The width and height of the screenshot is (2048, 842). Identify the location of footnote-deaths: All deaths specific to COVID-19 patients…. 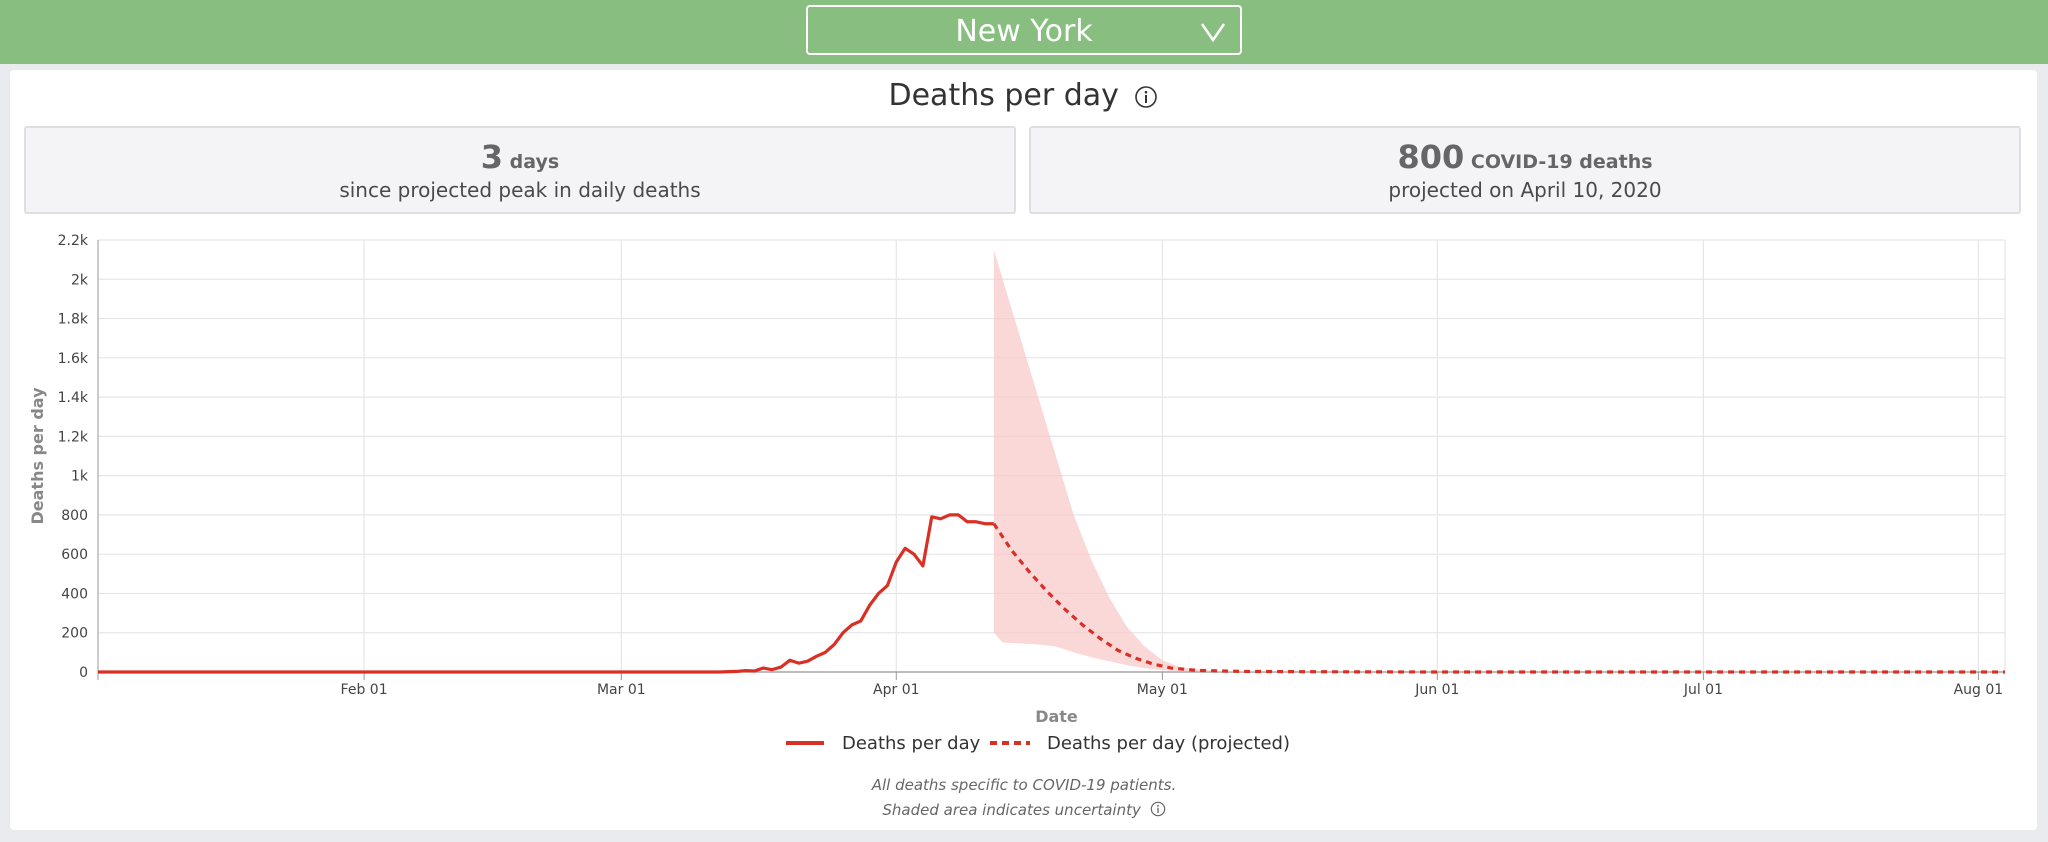
(1024, 785).